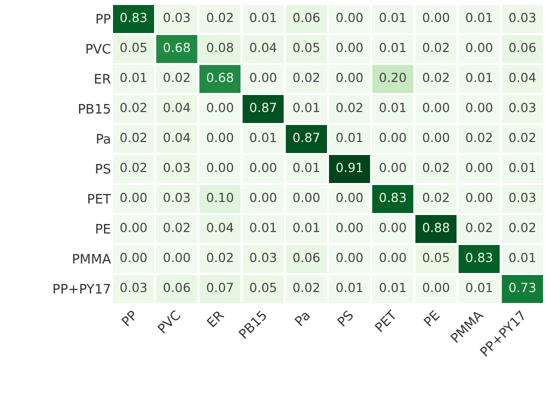  I want to click on y-tick-label: PVC, so click(98, 50).